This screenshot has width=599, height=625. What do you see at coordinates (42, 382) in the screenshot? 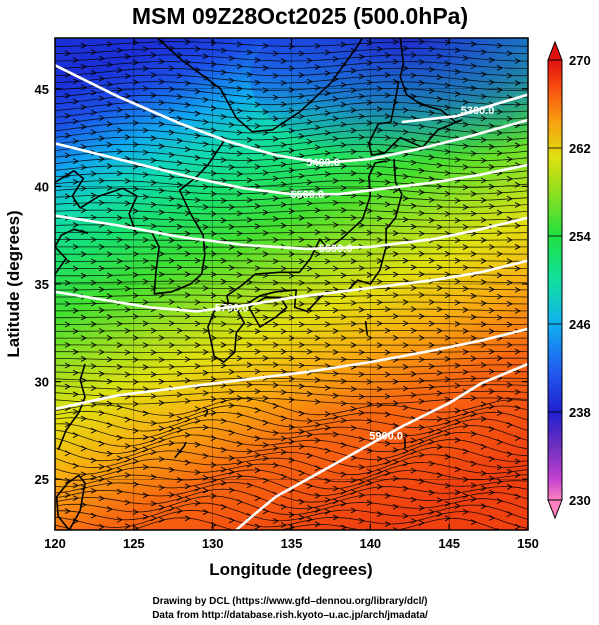
I see `y-tick-label: 30` at bounding box center [42, 382].